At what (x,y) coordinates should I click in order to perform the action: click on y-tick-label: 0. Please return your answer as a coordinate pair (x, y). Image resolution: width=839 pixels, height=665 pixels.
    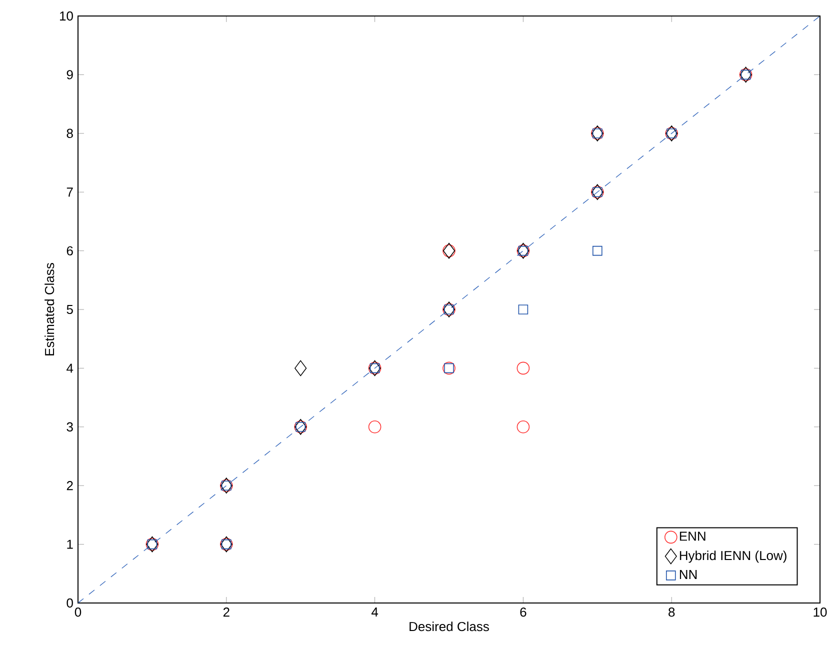
    Looking at the image, I should click on (69, 603).